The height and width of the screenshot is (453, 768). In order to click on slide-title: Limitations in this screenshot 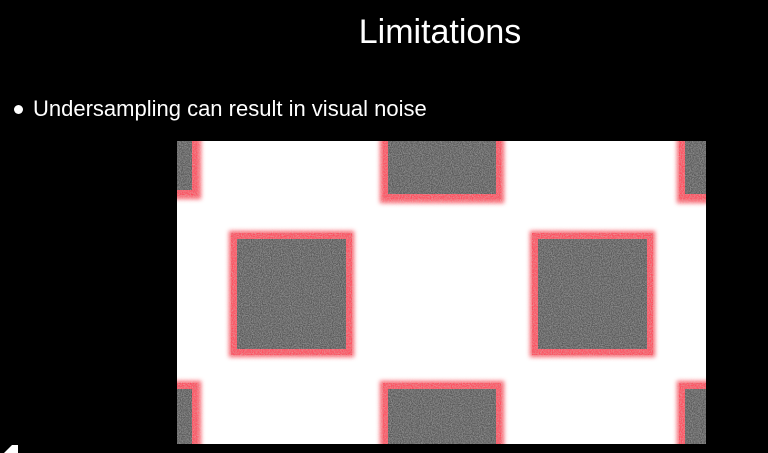, I will do `click(440, 32)`.